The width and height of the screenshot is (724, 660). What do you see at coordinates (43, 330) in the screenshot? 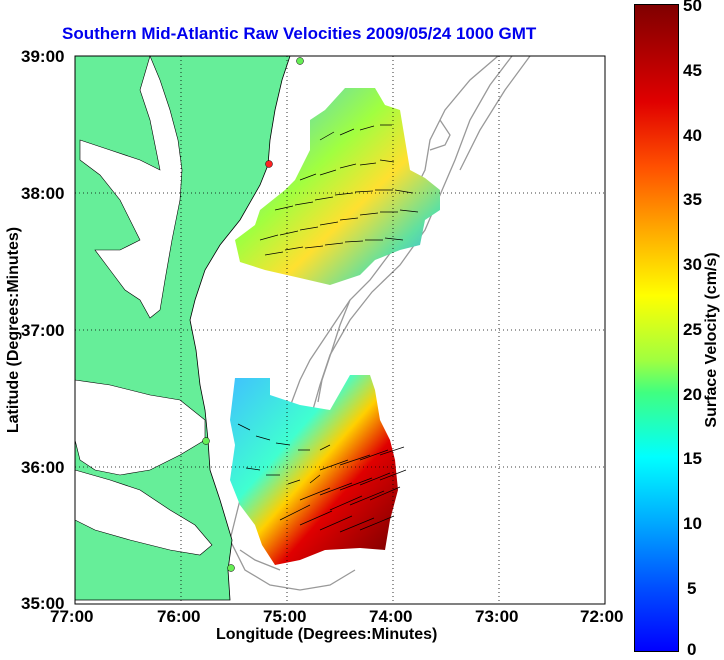
I see `y-tick-label: 37:00` at bounding box center [43, 330].